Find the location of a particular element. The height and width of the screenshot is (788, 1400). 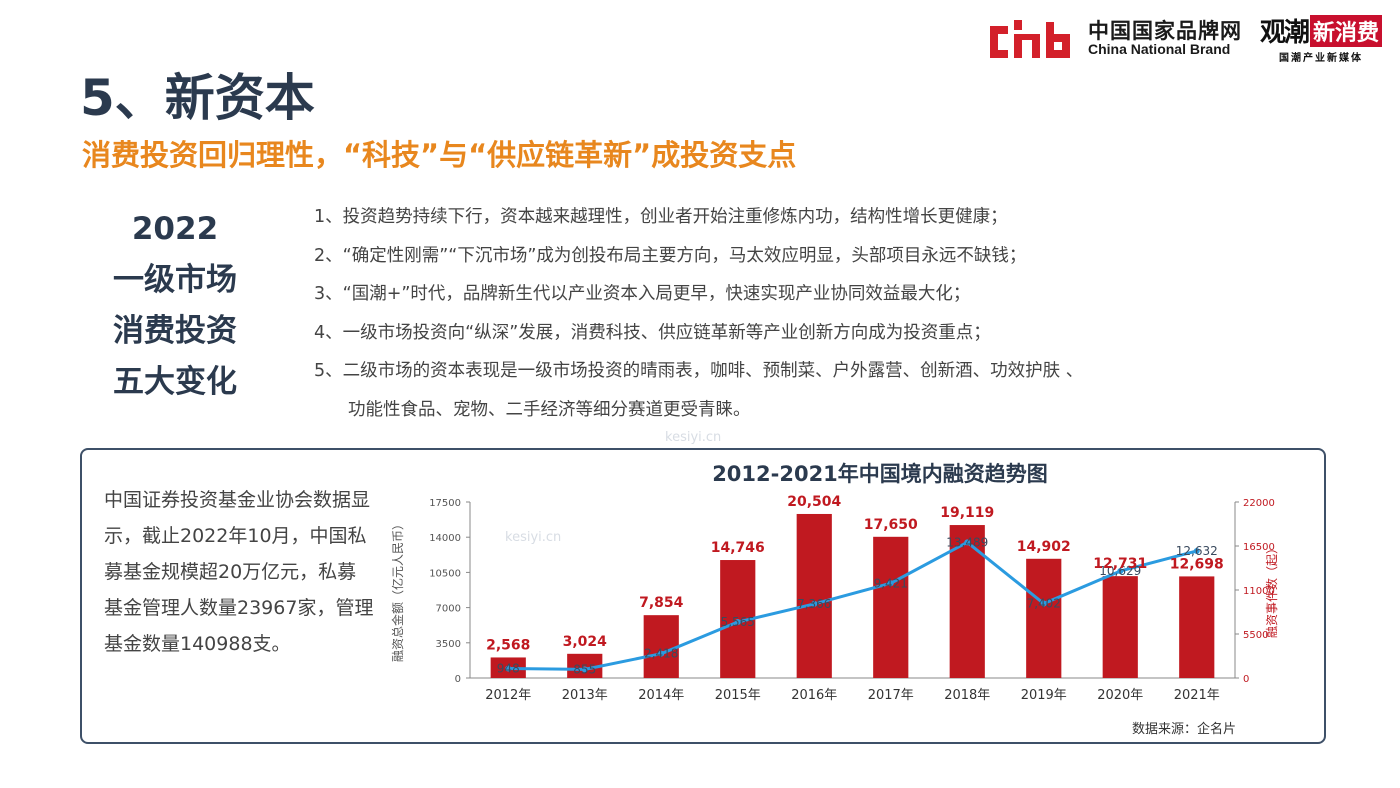

side-title: 2022 一级市场 消费投资 五大变化 is located at coordinates (175, 306).